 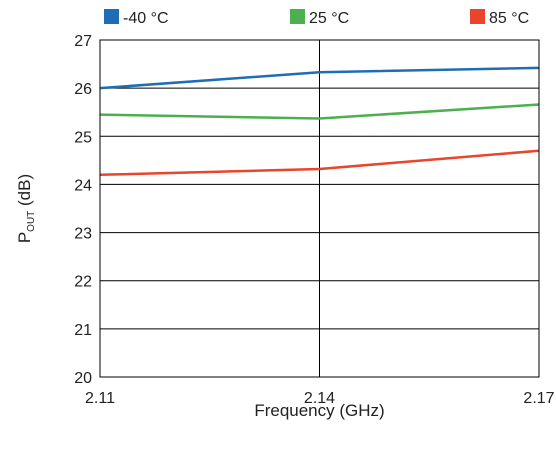 What do you see at coordinates (24, 237) in the screenshot?
I see `y-axis-title-main: P` at bounding box center [24, 237].